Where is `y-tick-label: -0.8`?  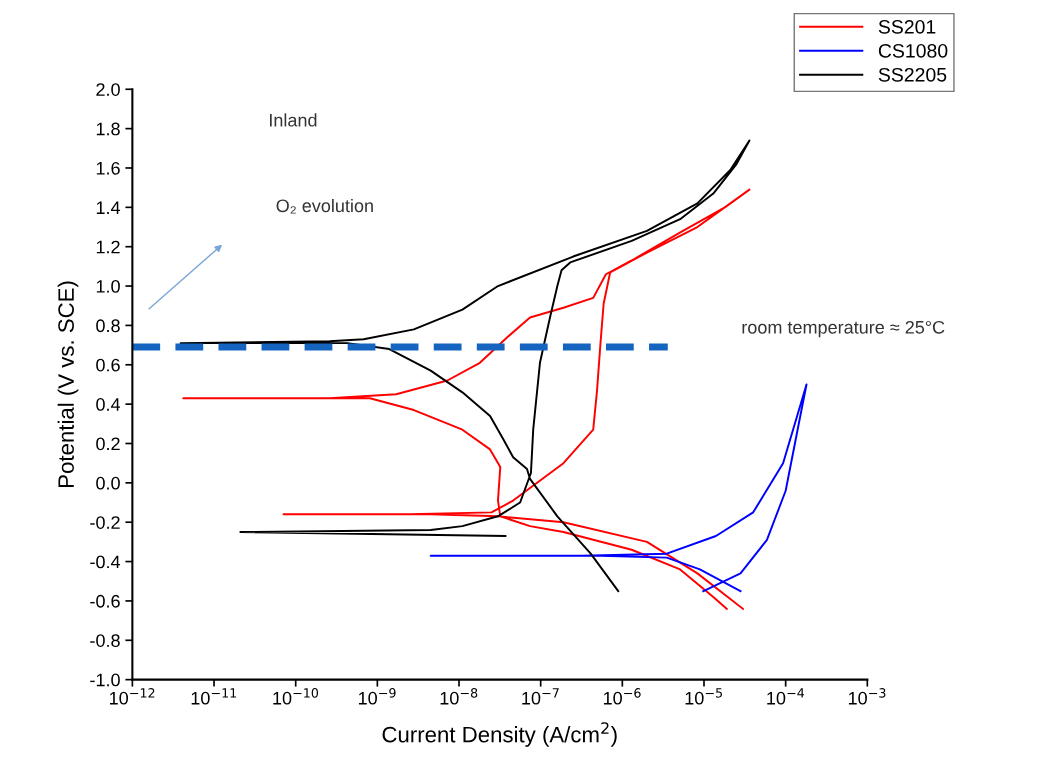 y-tick-label: -0.8 is located at coordinates (105, 641).